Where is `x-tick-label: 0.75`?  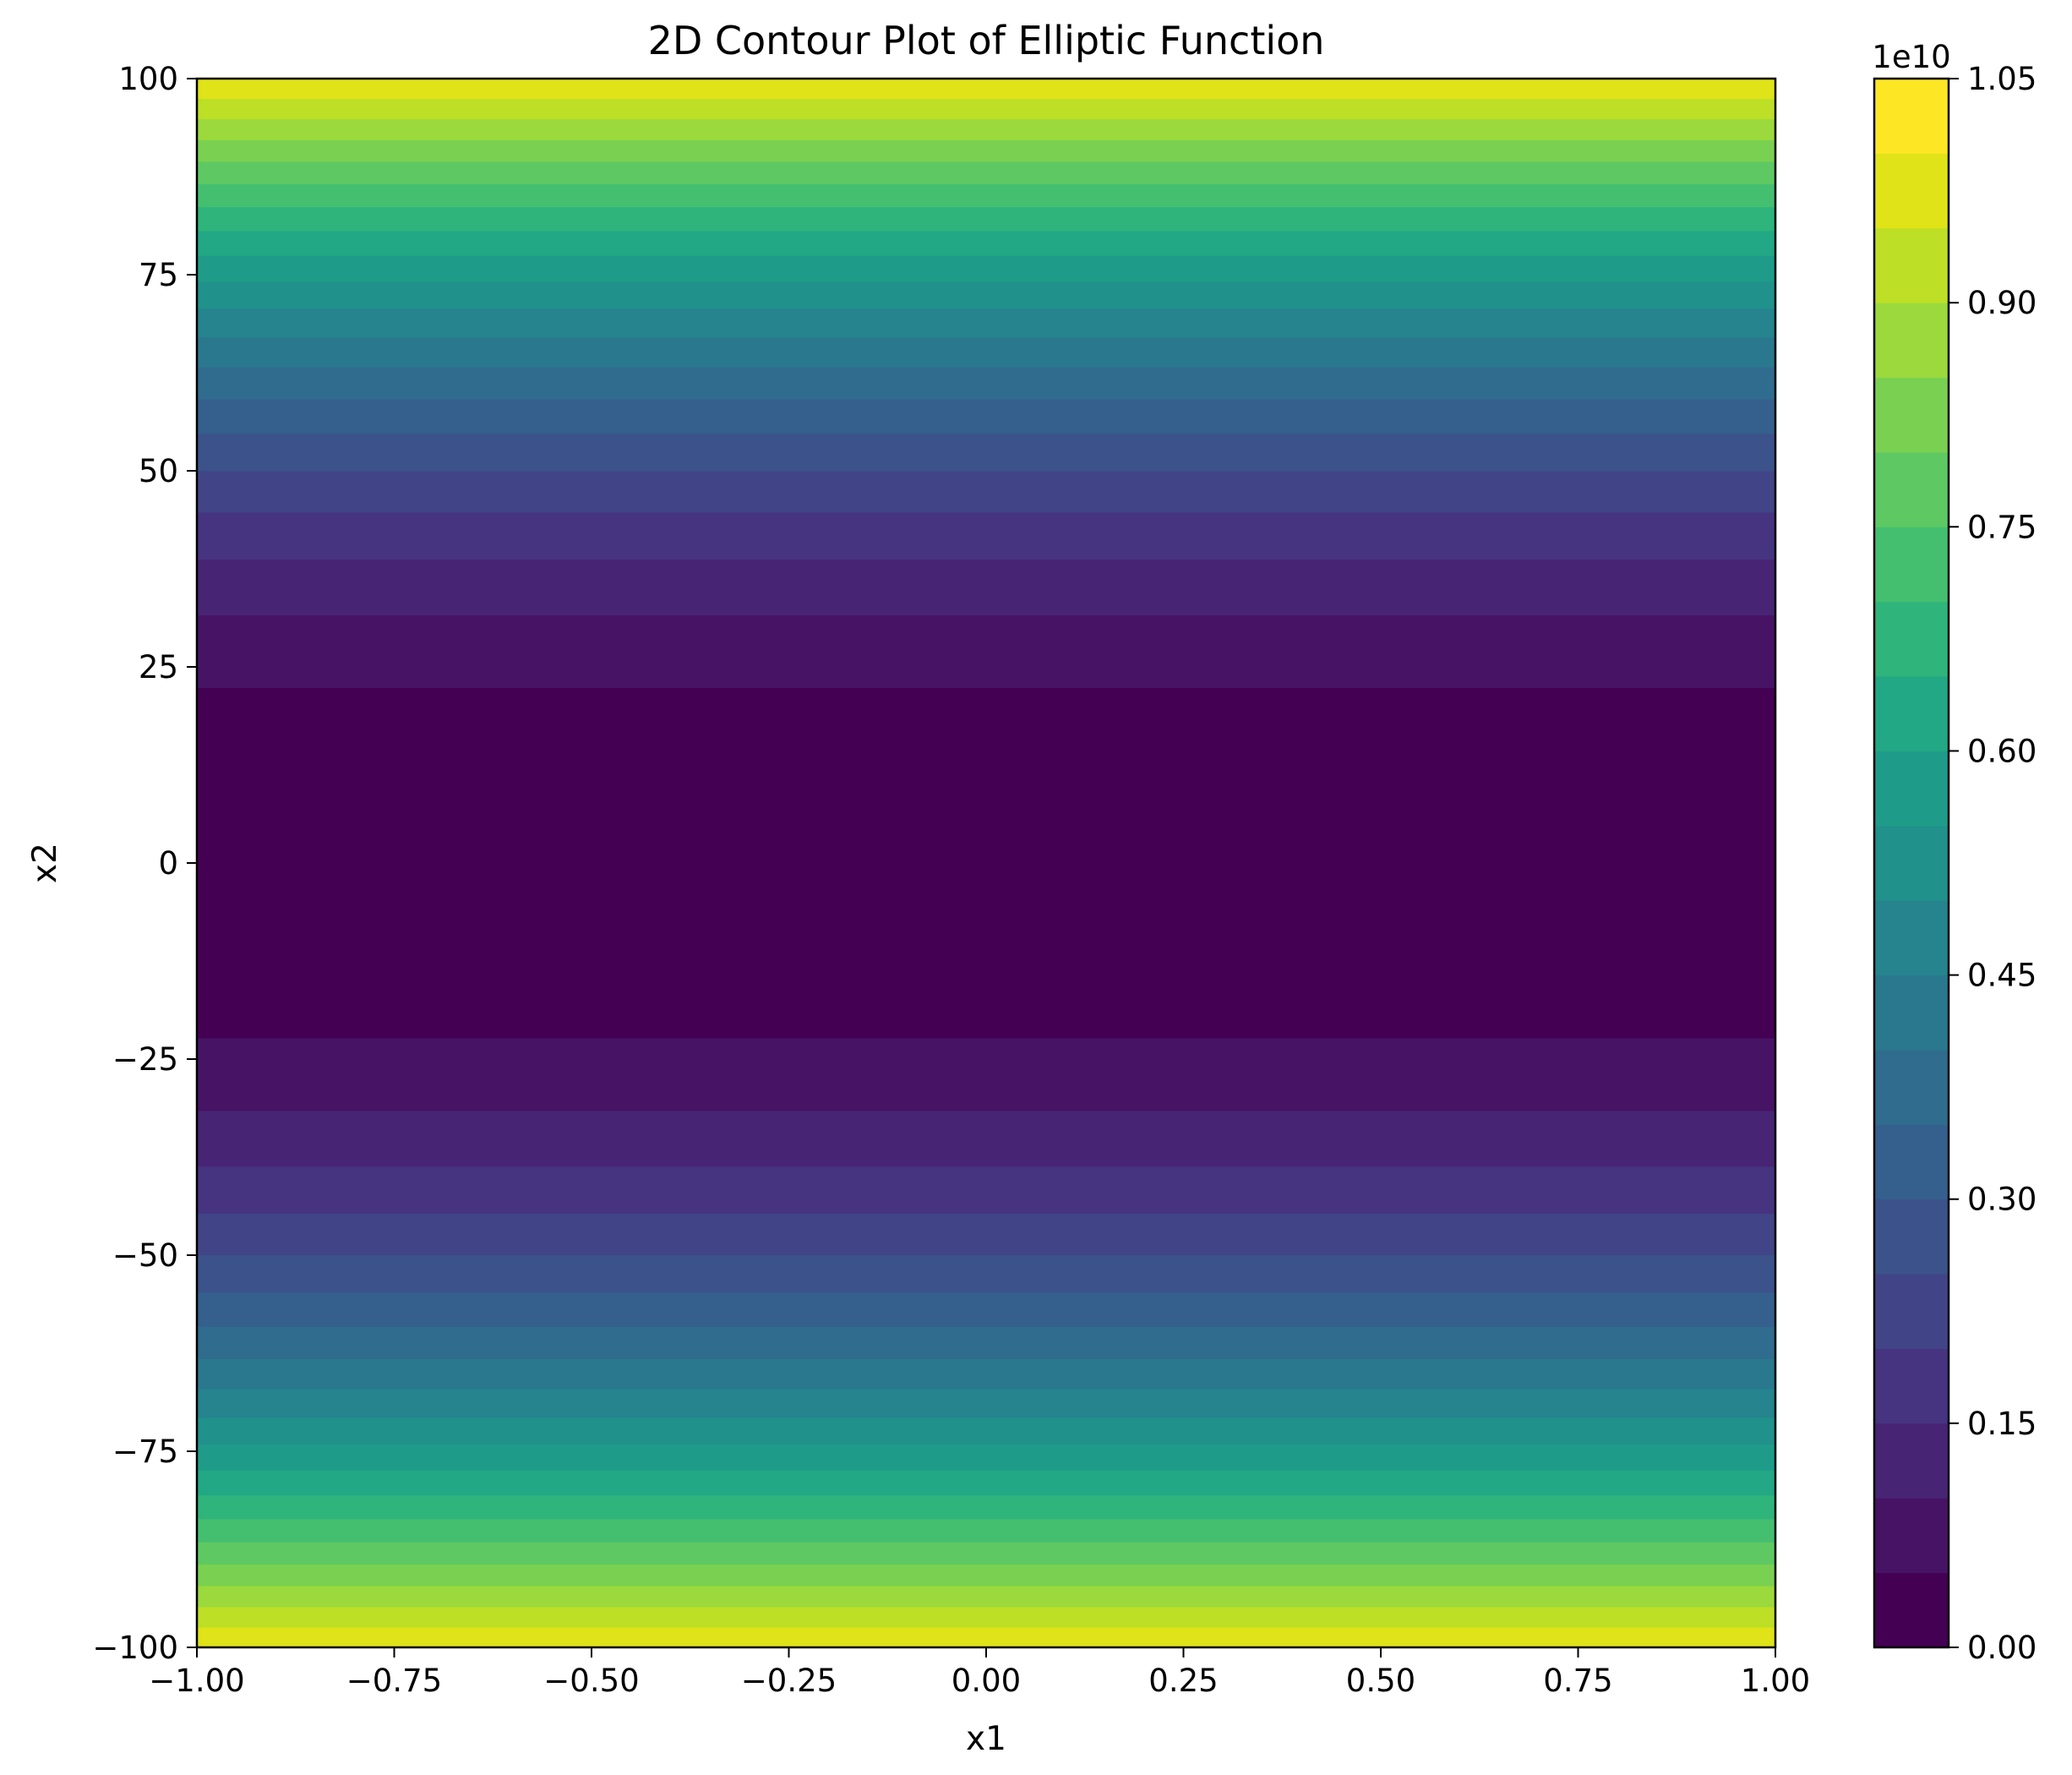
x-tick-label: 0.75 is located at coordinates (1577, 1681).